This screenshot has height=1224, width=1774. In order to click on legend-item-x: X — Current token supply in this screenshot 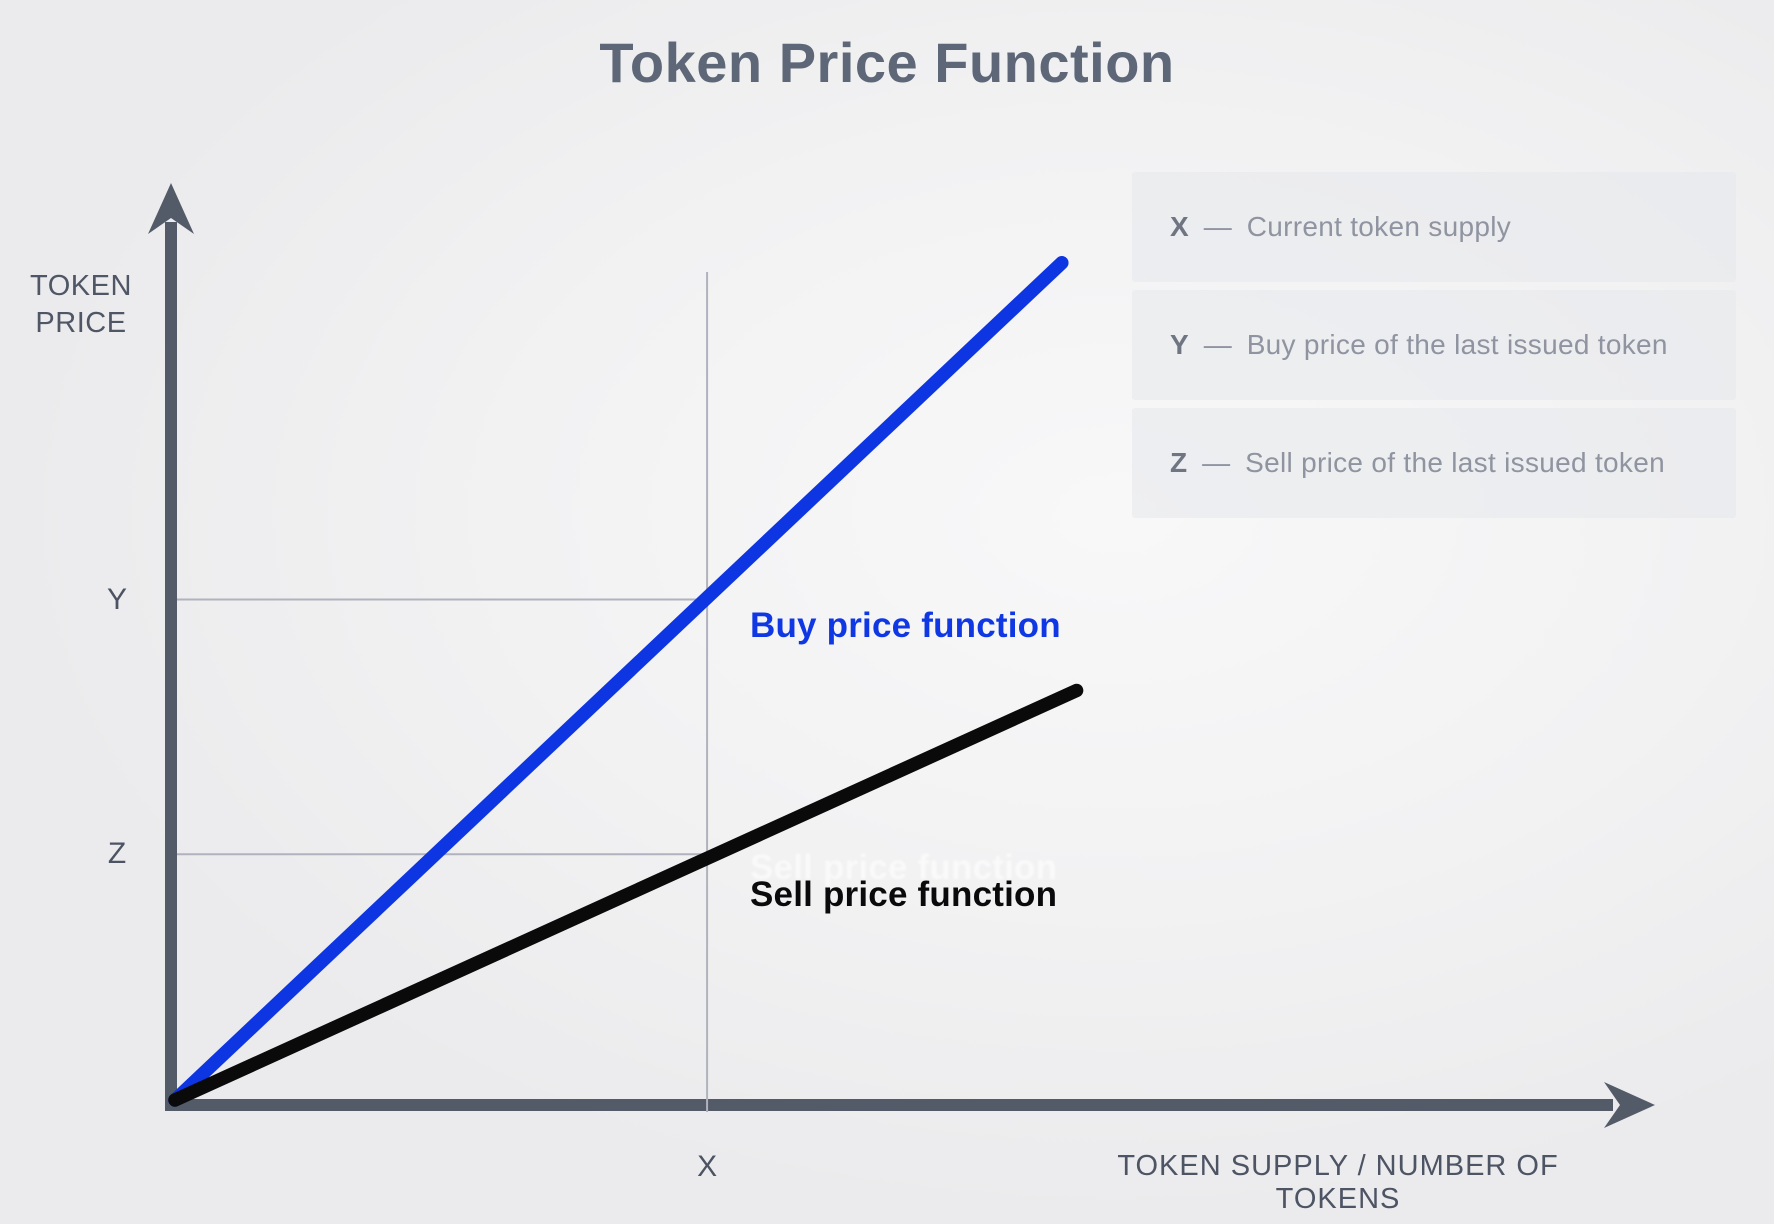, I will do `click(1434, 227)`.